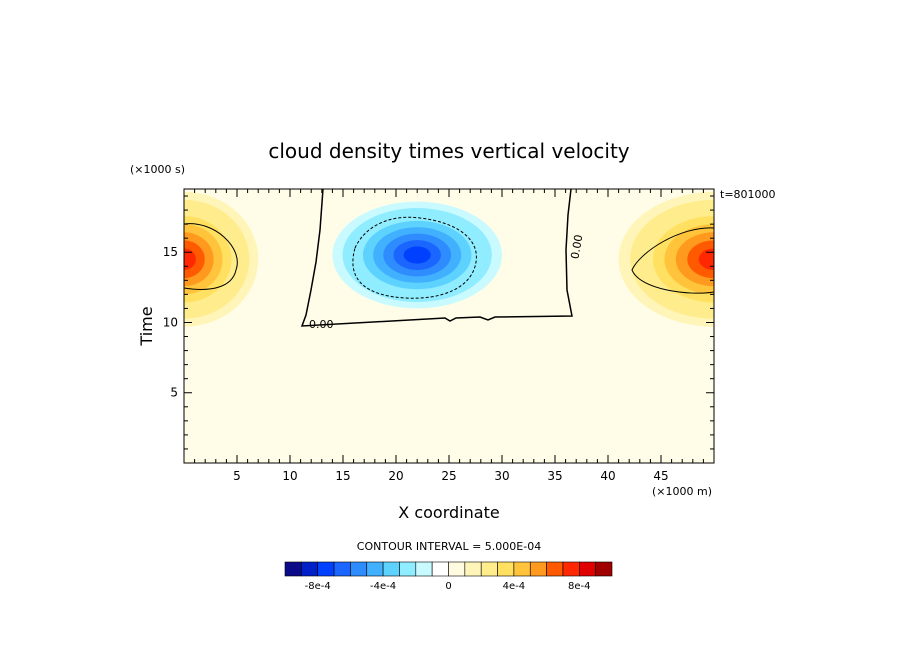 The width and height of the screenshot is (904, 654). I want to click on x-tick-labels: 5 10 15 20 25 30 35 40 45, so click(450, 476).